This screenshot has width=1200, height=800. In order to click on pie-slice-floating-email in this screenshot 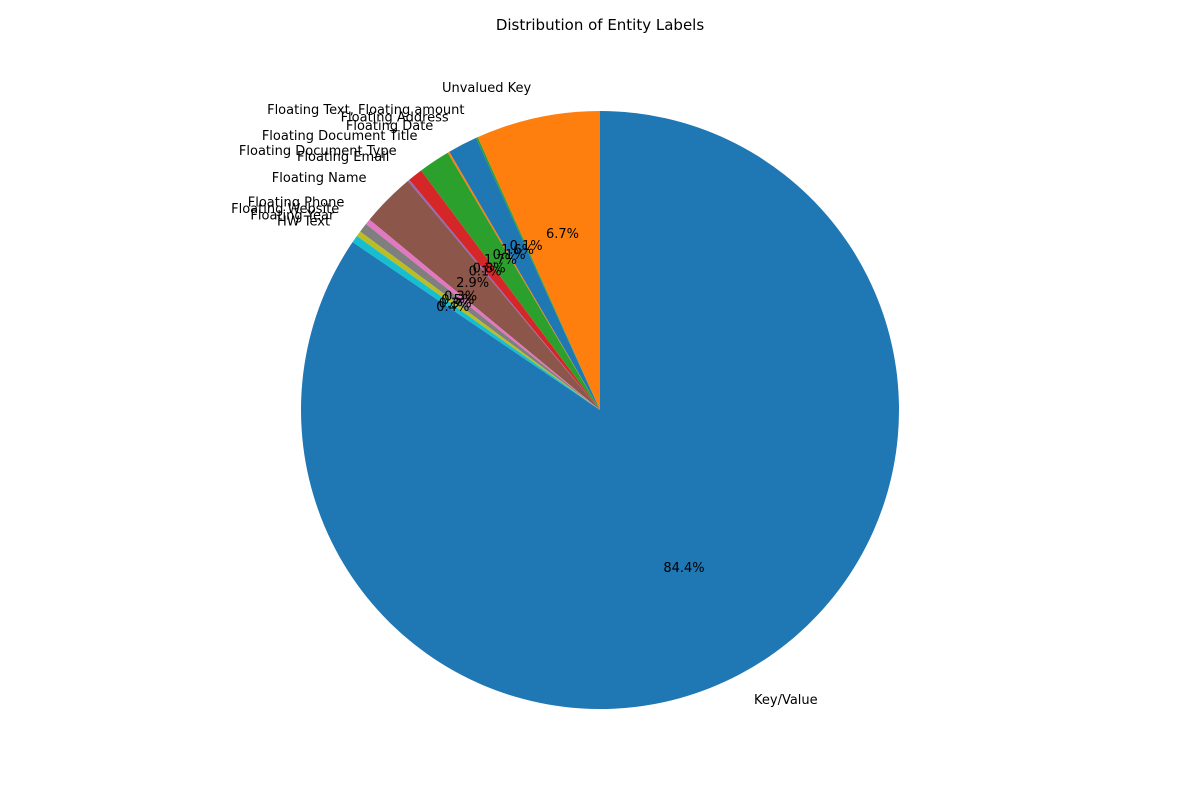, I will do `click(503, 294)`.